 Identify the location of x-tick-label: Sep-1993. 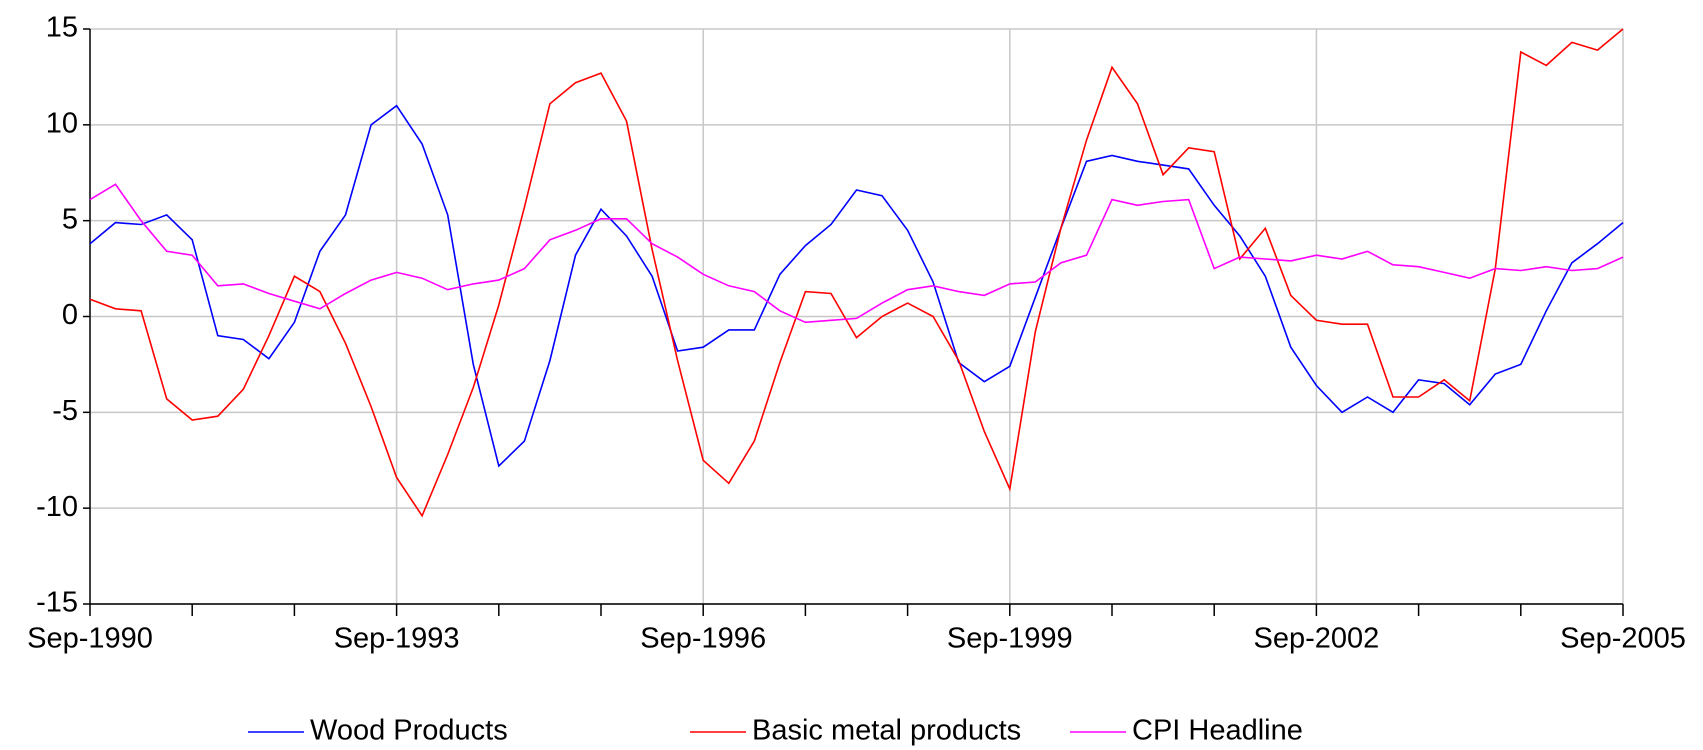
(397, 639).